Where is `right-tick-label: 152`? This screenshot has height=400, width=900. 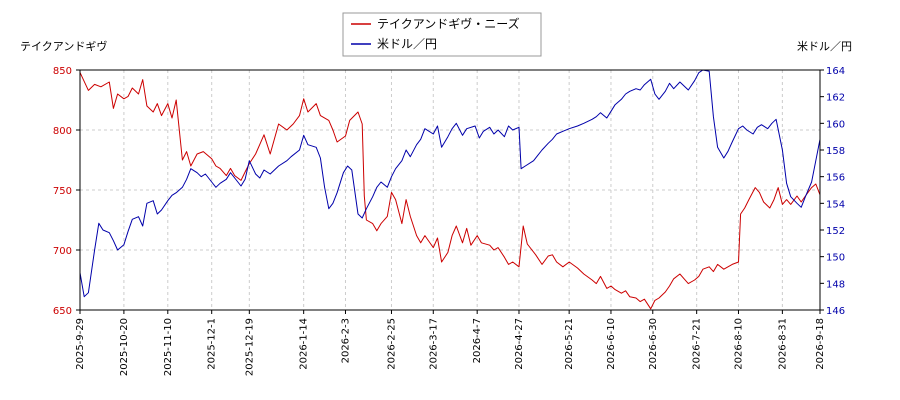
right-tick-label: 152 is located at coordinates (835, 231).